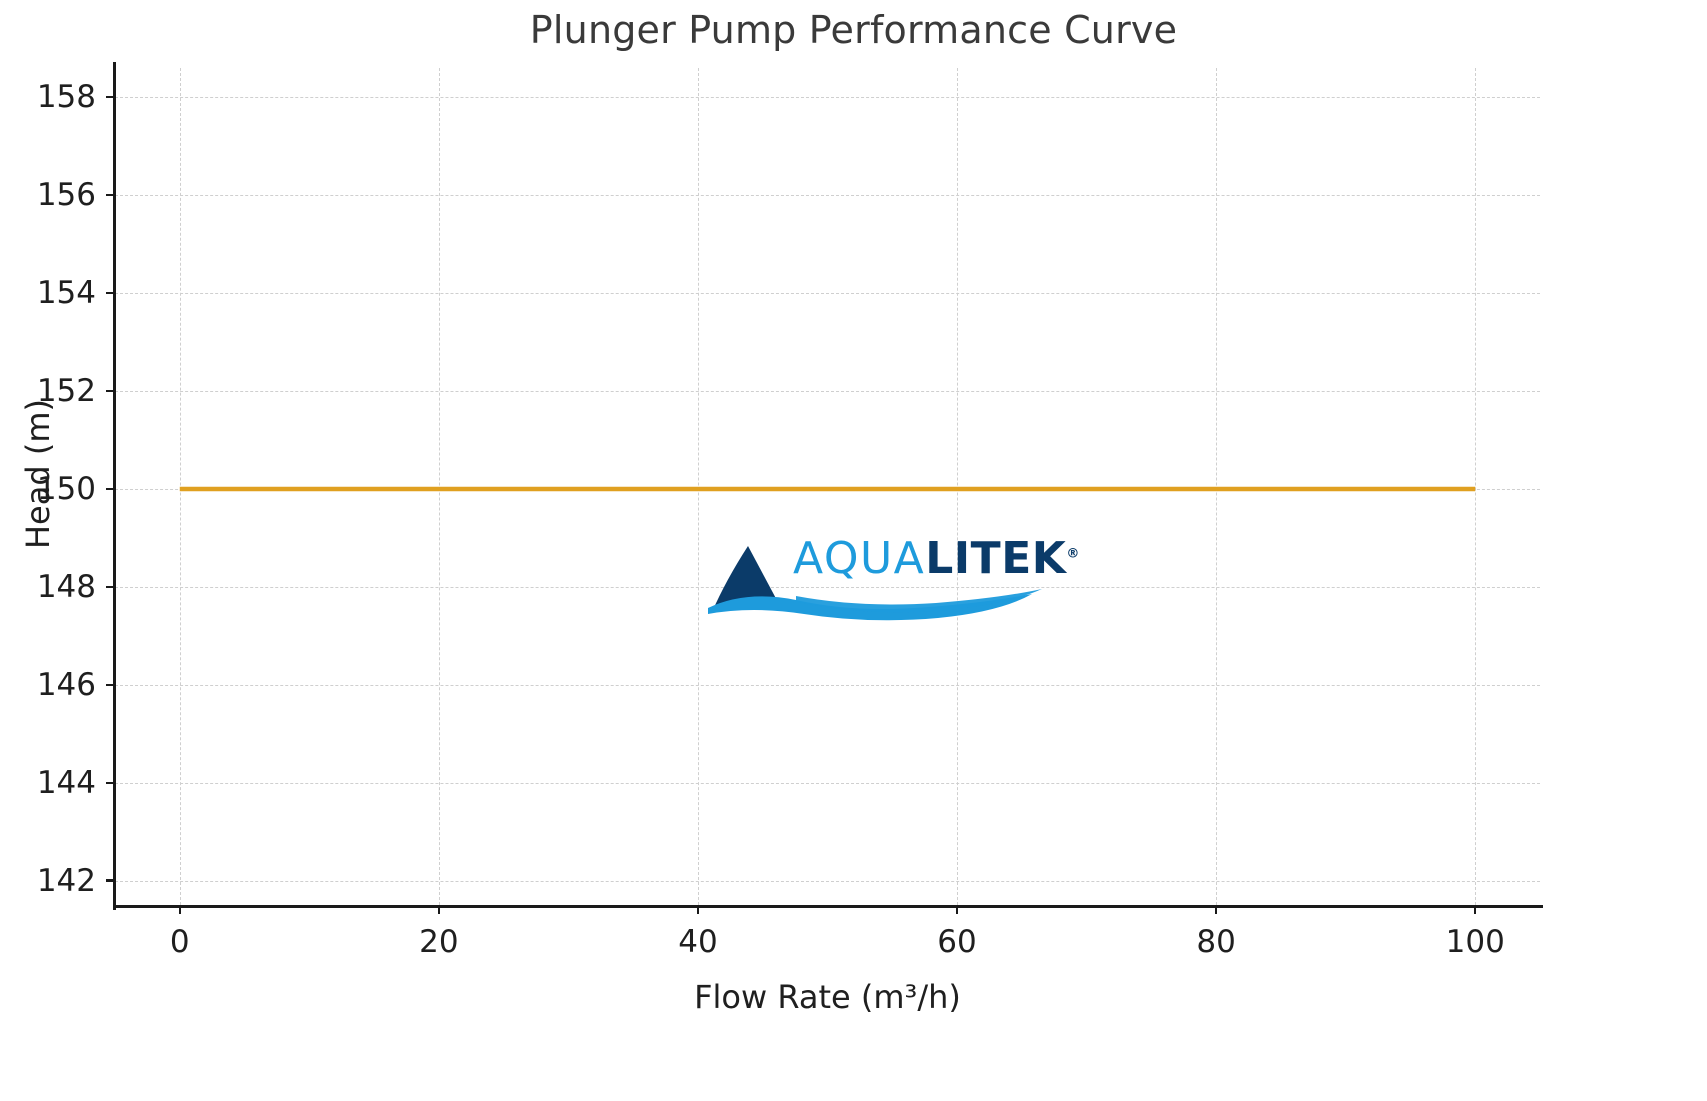 This screenshot has width=1707, height=1101. Describe the element at coordinates (66, 391) in the screenshot. I see `y-tick-label: 152` at that location.